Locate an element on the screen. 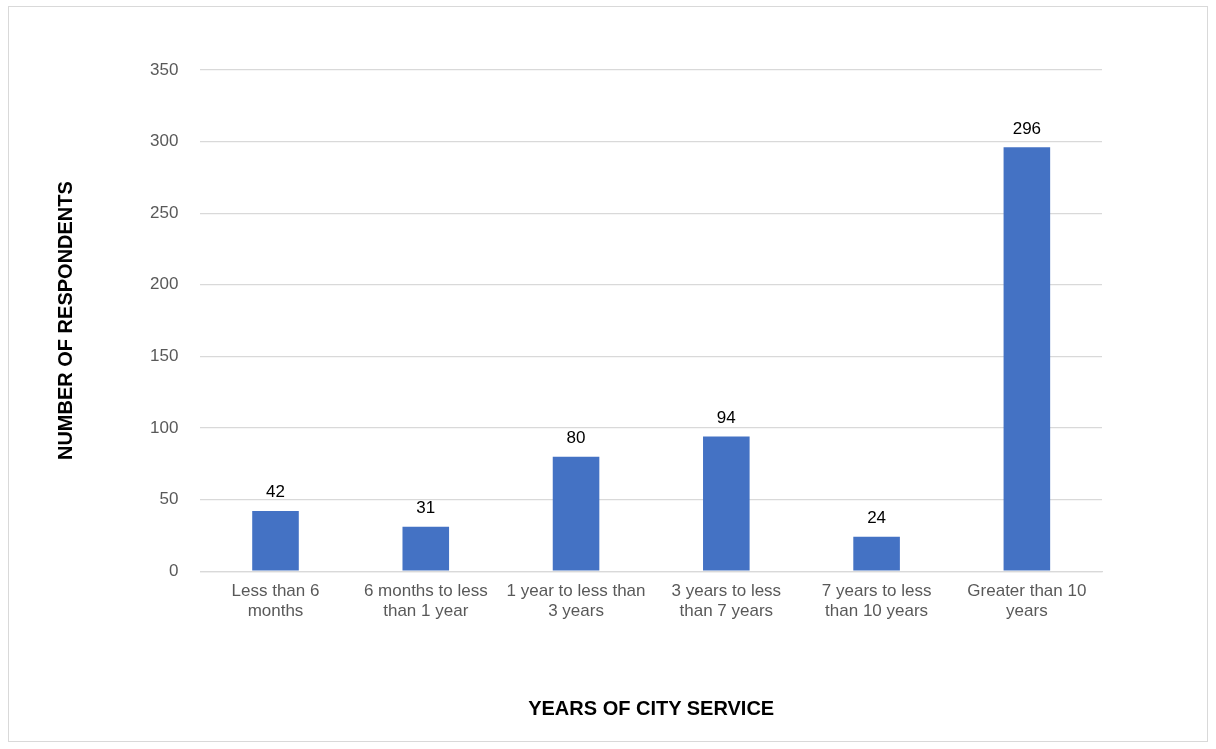 The image size is (1216, 749). y-tick-label: 350 is located at coordinates (164, 69).